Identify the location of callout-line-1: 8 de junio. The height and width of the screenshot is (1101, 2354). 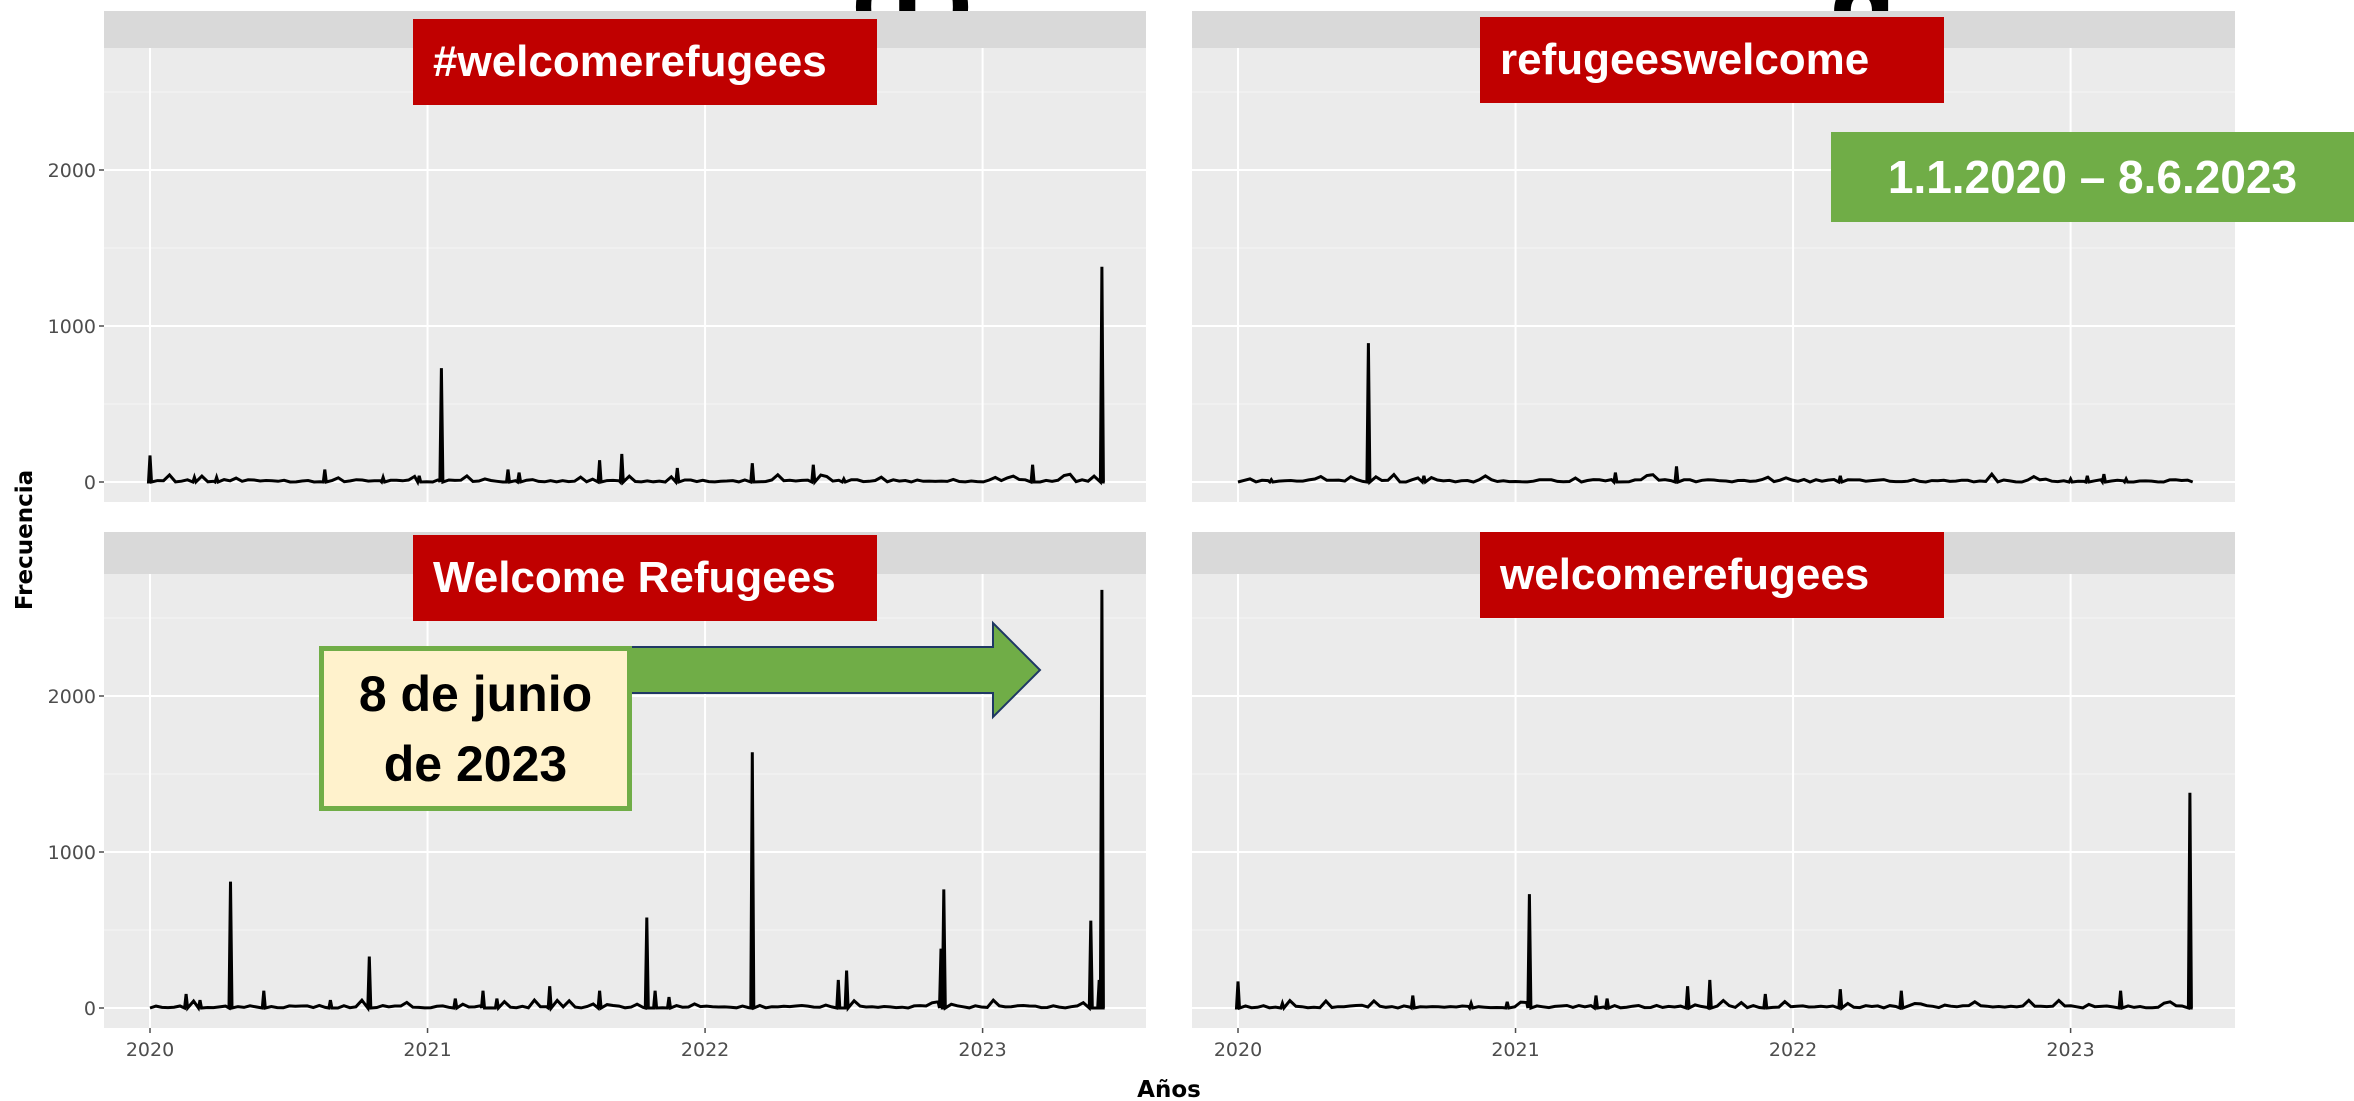
(475, 693).